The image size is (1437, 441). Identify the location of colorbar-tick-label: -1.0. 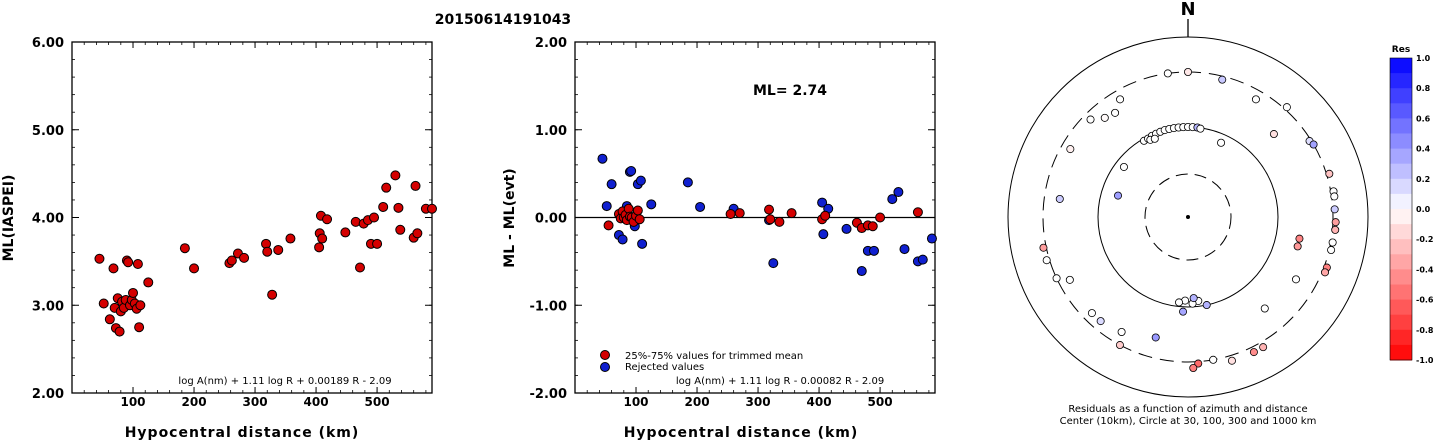
(1425, 360).